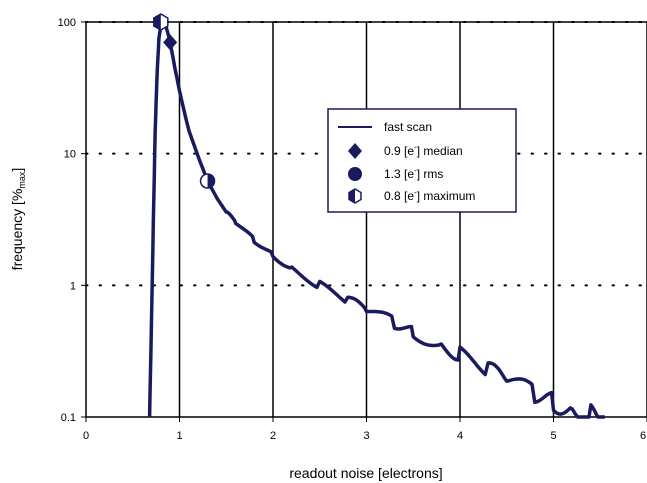  I want to click on x-tick-label-0: 0, so click(86, 436).